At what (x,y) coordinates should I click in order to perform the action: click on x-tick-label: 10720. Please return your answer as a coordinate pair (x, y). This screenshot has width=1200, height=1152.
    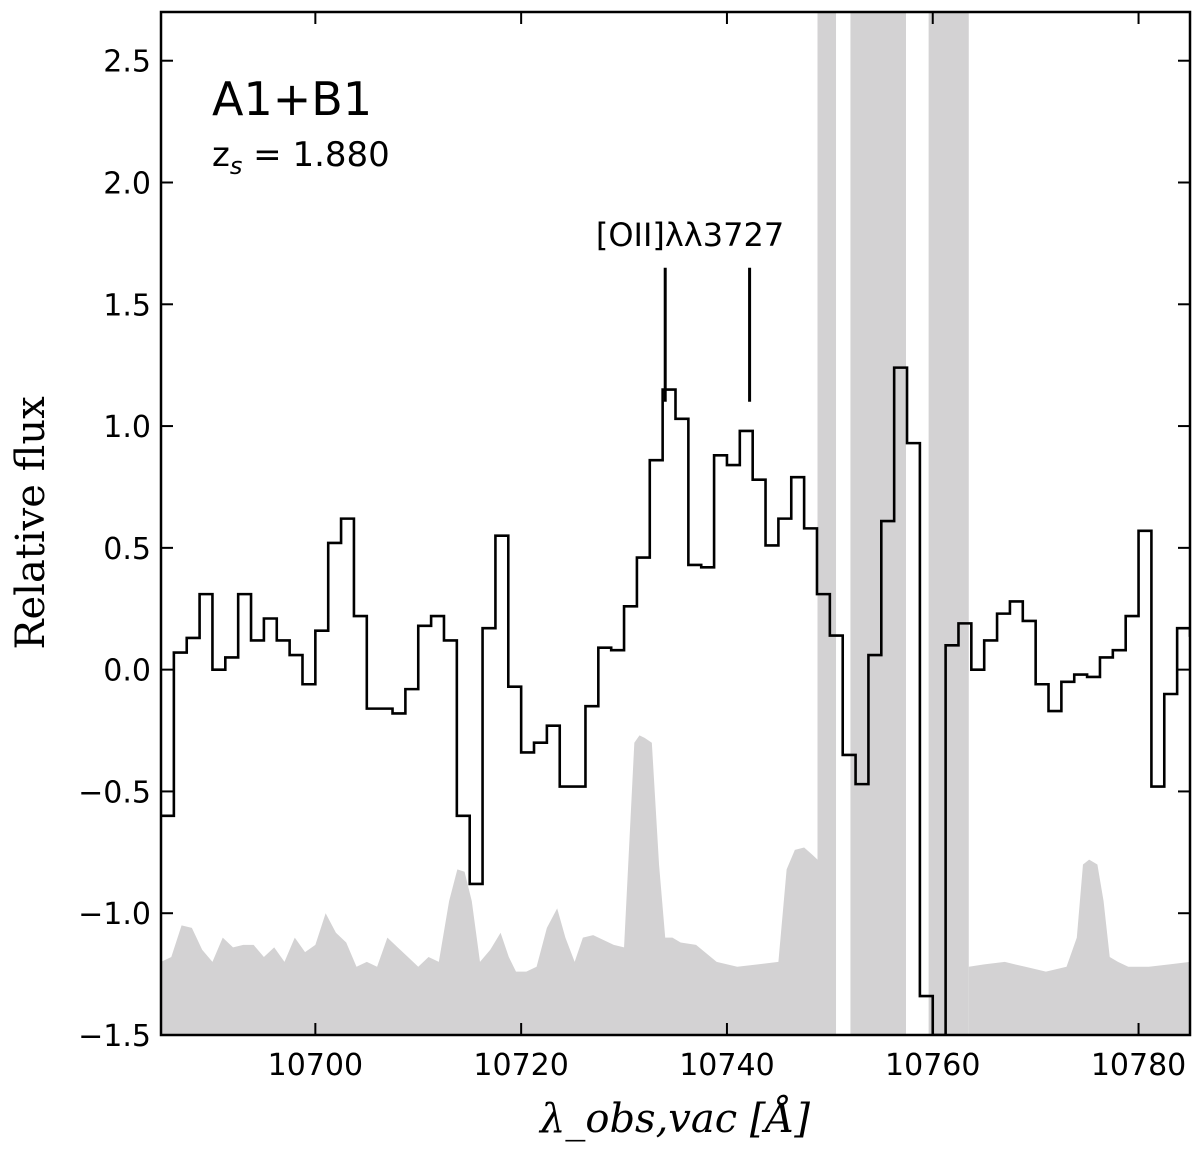
    Looking at the image, I should click on (520, 1065).